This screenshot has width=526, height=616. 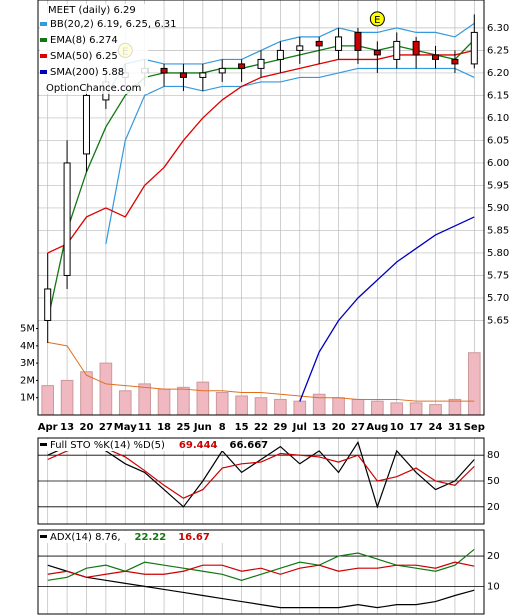 What do you see at coordinates (498, 298) in the screenshot?
I see `y-tick-label: 5.70` at bounding box center [498, 298].